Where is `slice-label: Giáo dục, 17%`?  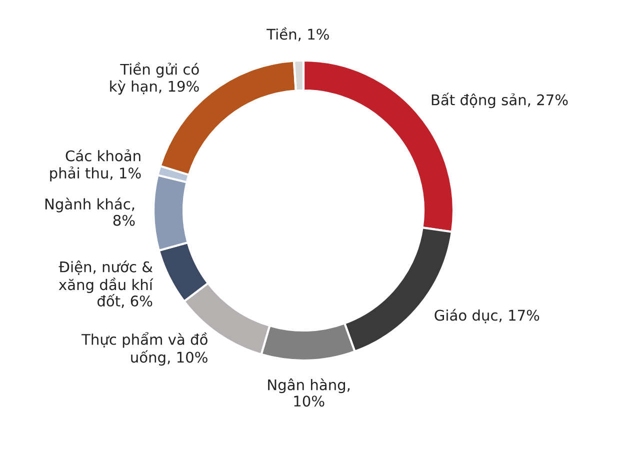
slice-label: Giáo dục, 17% is located at coordinates (487, 316).